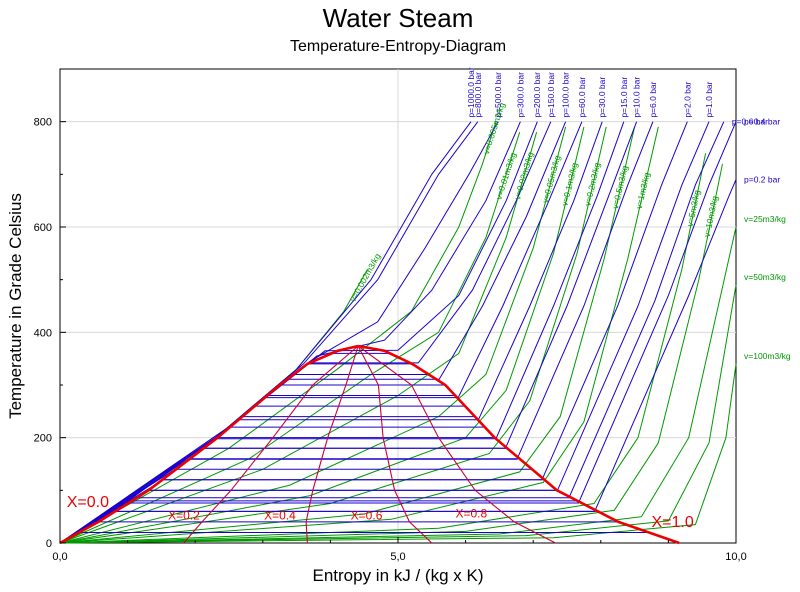  I want to click on dome-label-x-1-0: X=1.0, so click(673, 522).